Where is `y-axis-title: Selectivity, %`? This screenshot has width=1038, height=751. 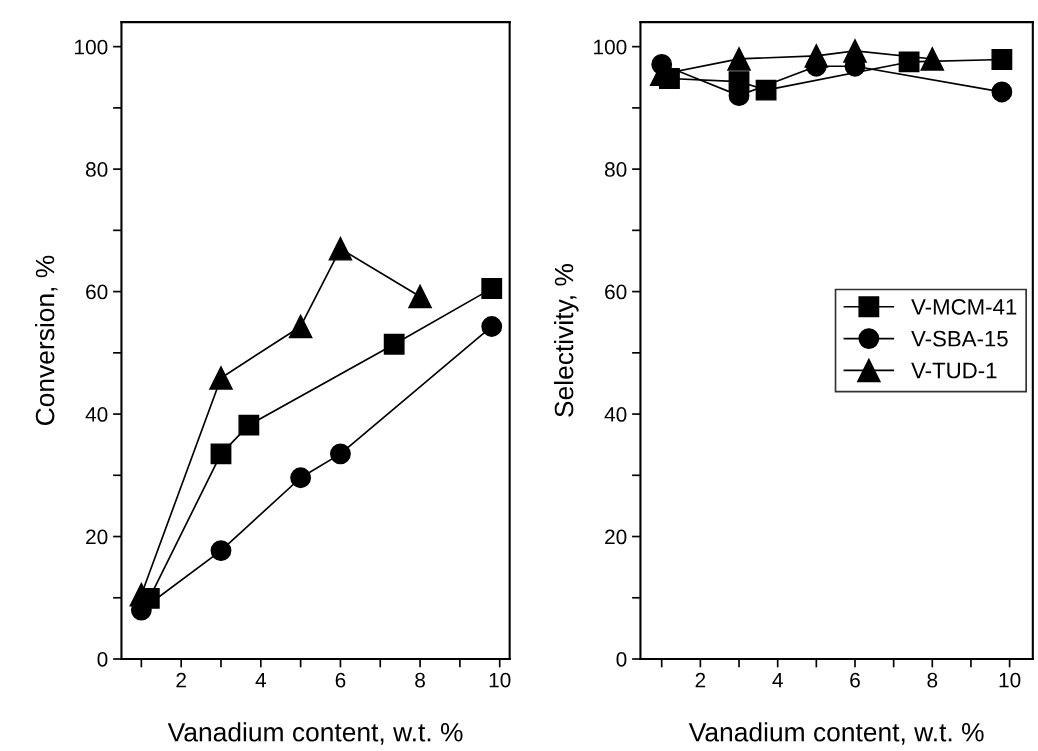
y-axis-title: Selectivity, % is located at coordinates (566, 340).